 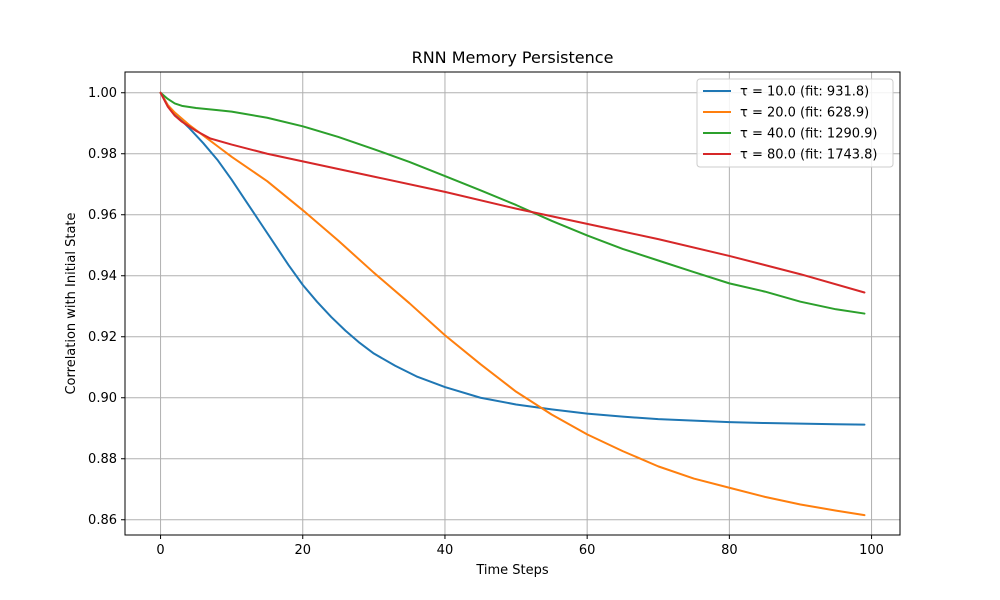 What do you see at coordinates (102, 520) in the screenshot?
I see `y-tick-label: 0.86` at bounding box center [102, 520].